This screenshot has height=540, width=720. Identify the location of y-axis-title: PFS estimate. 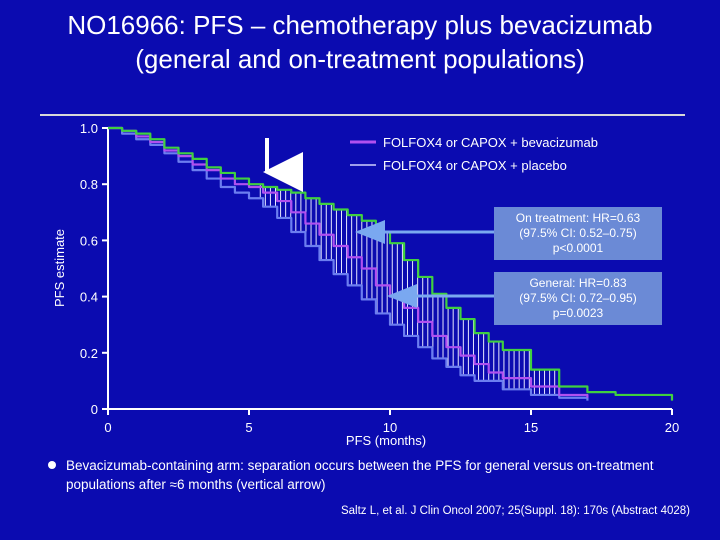
(59, 268).